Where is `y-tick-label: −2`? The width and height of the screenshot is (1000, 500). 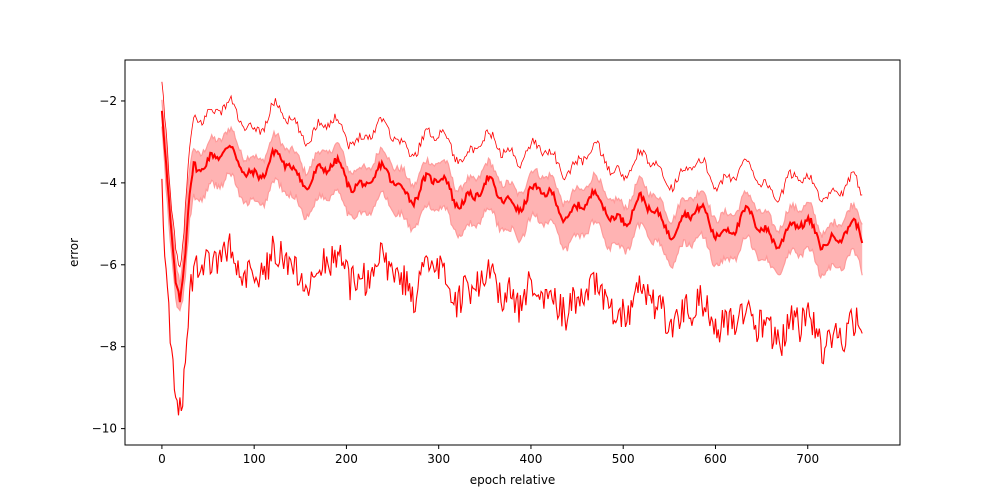
y-tick-label: −2 is located at coordinates (108, 101).